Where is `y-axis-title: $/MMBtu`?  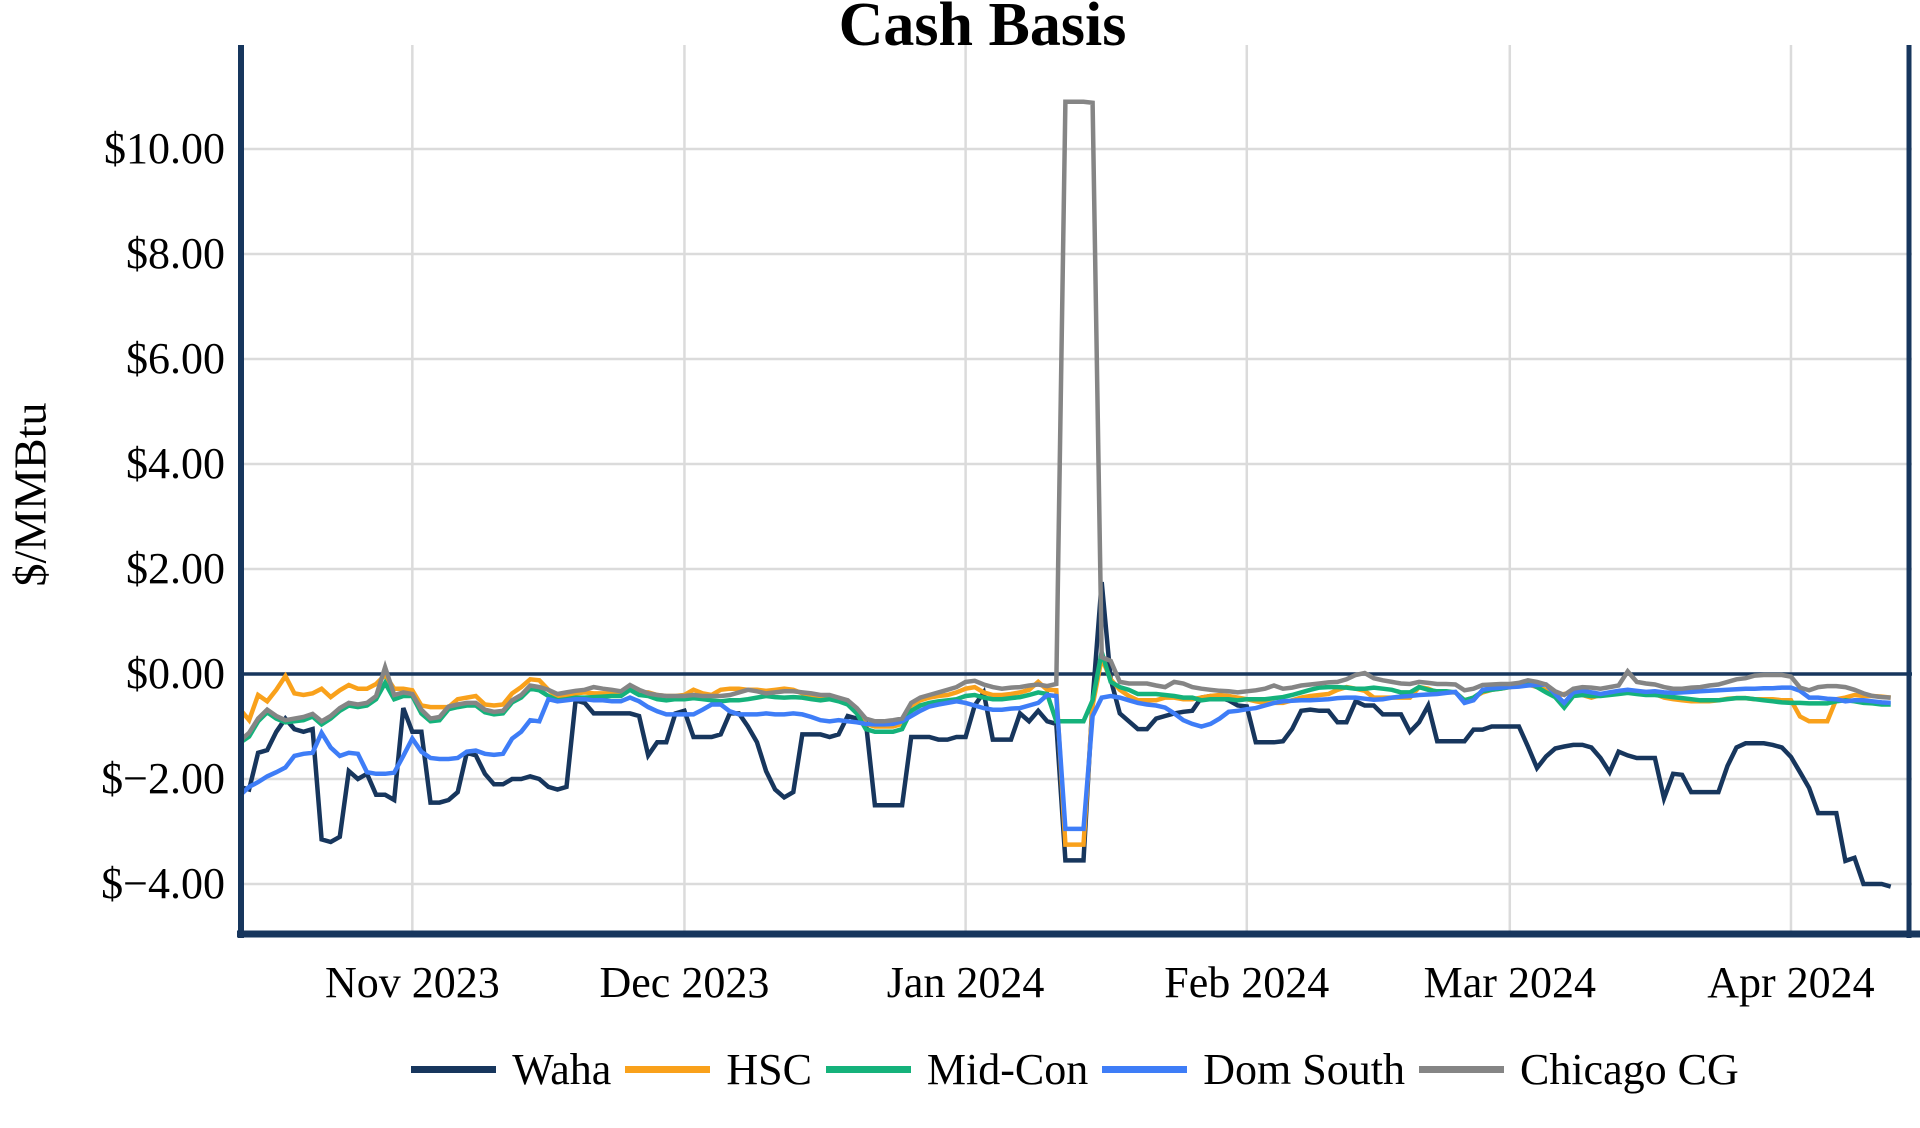 y-axis-title: $/MMBtu is located at coordinates (30, 494).